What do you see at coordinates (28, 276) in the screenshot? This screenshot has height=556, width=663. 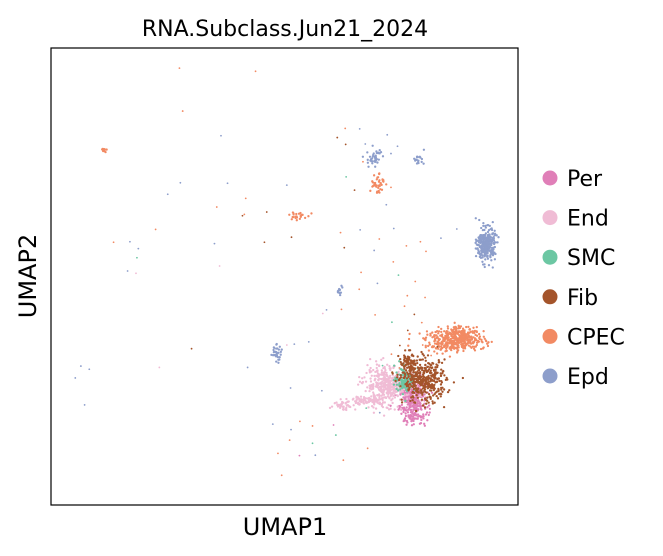 I see `y-axis-label: UMAP2` at bounding box center [28, 276].